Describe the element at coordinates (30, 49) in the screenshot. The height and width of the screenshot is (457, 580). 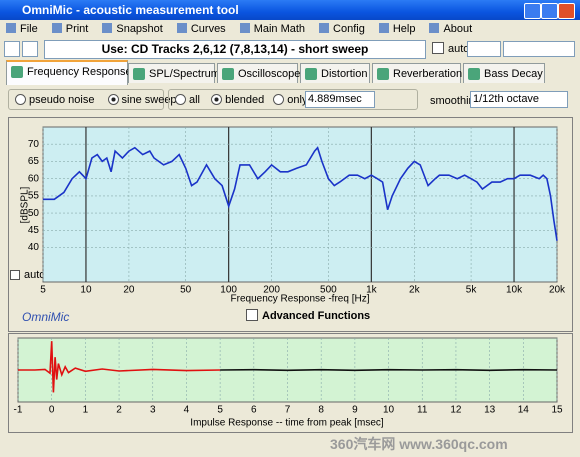
I see `play-button` at that location.